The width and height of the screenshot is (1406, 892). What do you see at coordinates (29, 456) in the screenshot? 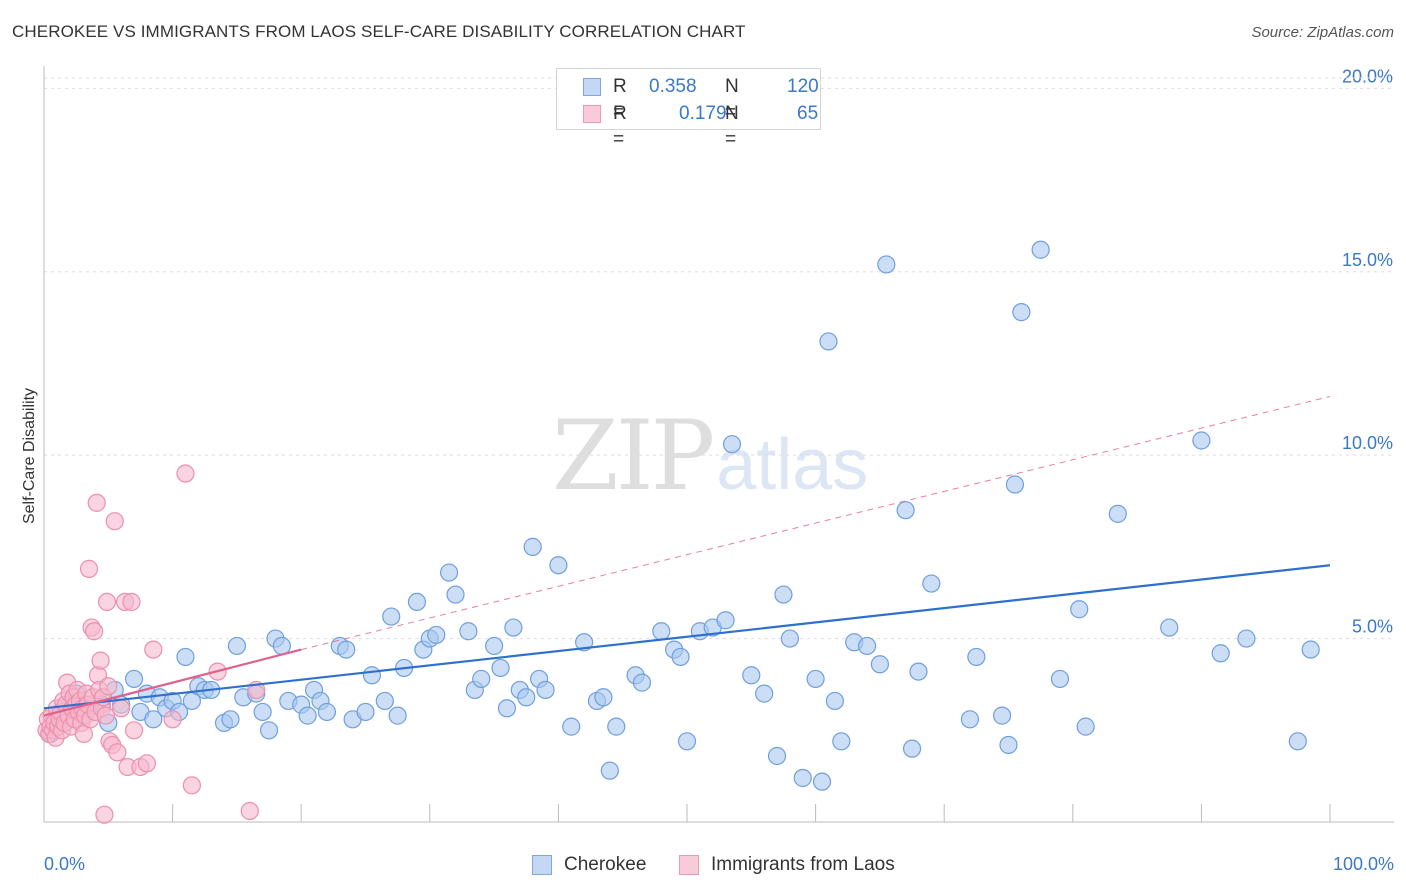
I see `y-axis-label: Self-Care Disability` at bounding box center [29, 456].